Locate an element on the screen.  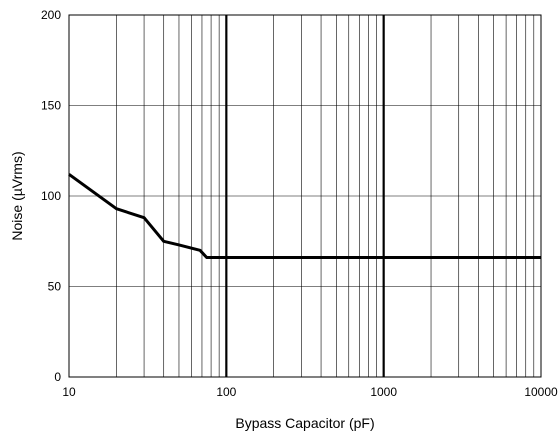
x-axis-title: Bypass Capacitor (pF) is located at coordinates (304, 423).